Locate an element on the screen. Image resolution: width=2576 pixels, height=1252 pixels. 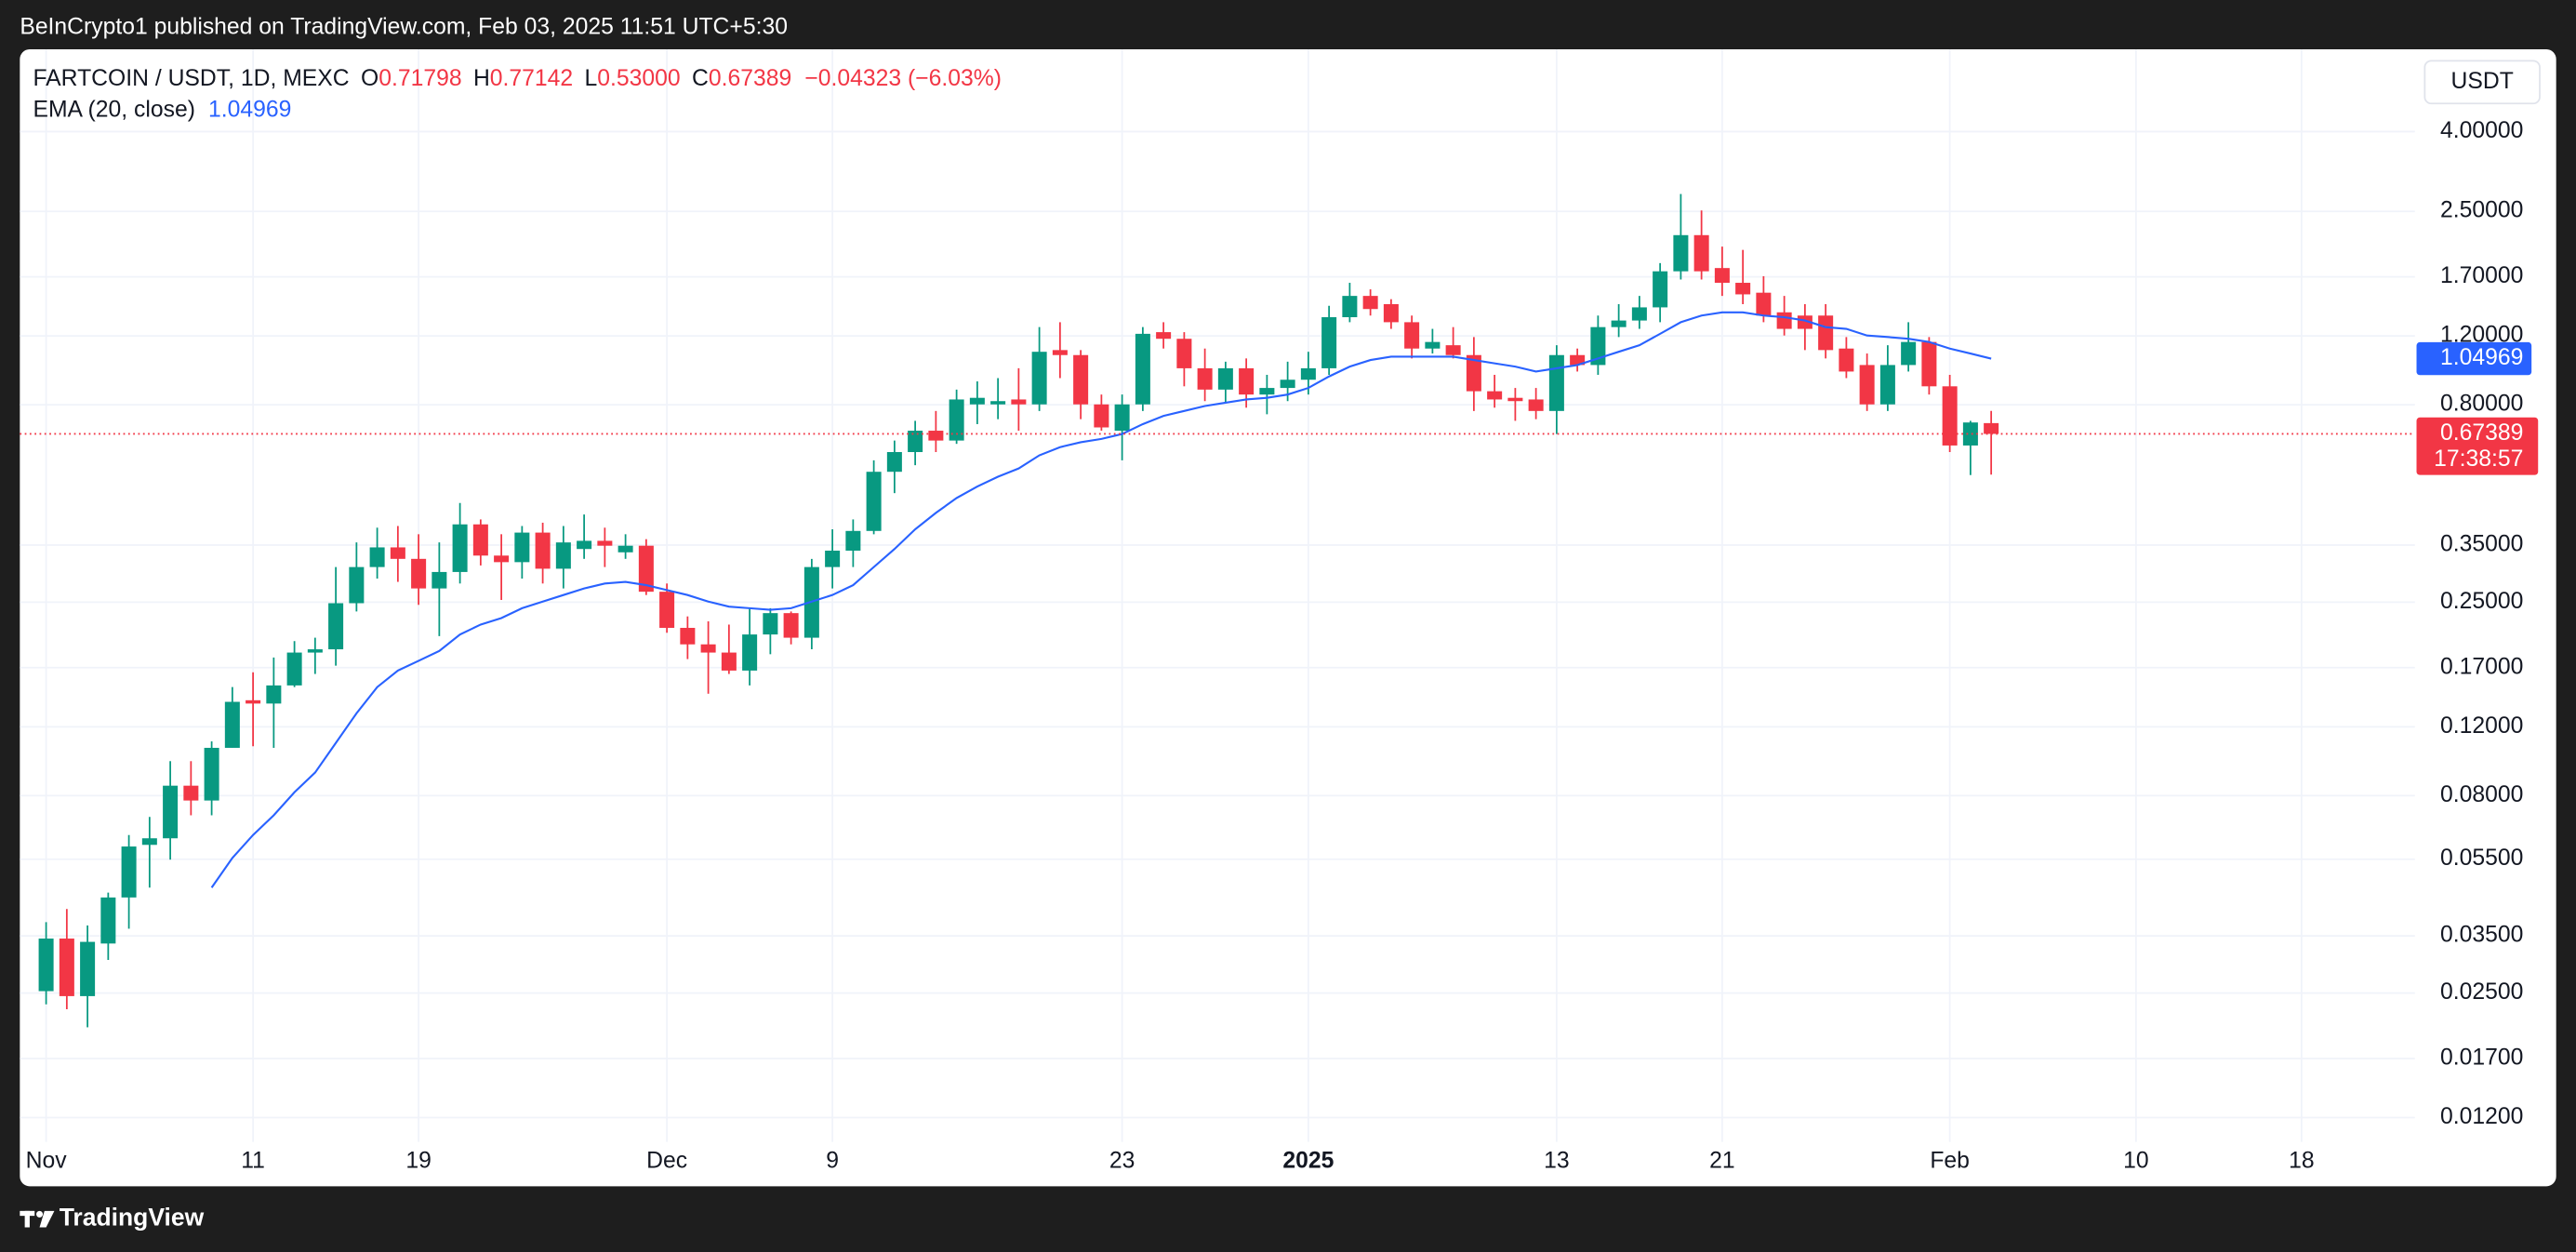
y-tick-label: 0.05500 is located at coordinates (2481, 858).